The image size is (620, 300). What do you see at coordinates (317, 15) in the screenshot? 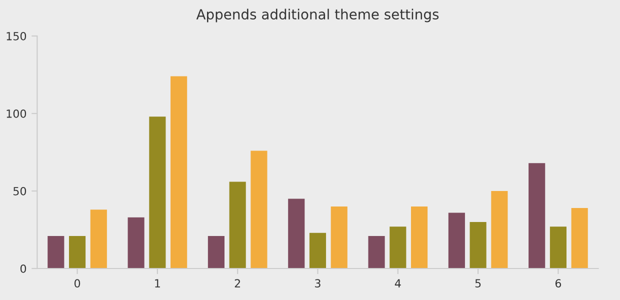
I see `chart-title: Appends additional theme settings` at bounding box center [317, 15].